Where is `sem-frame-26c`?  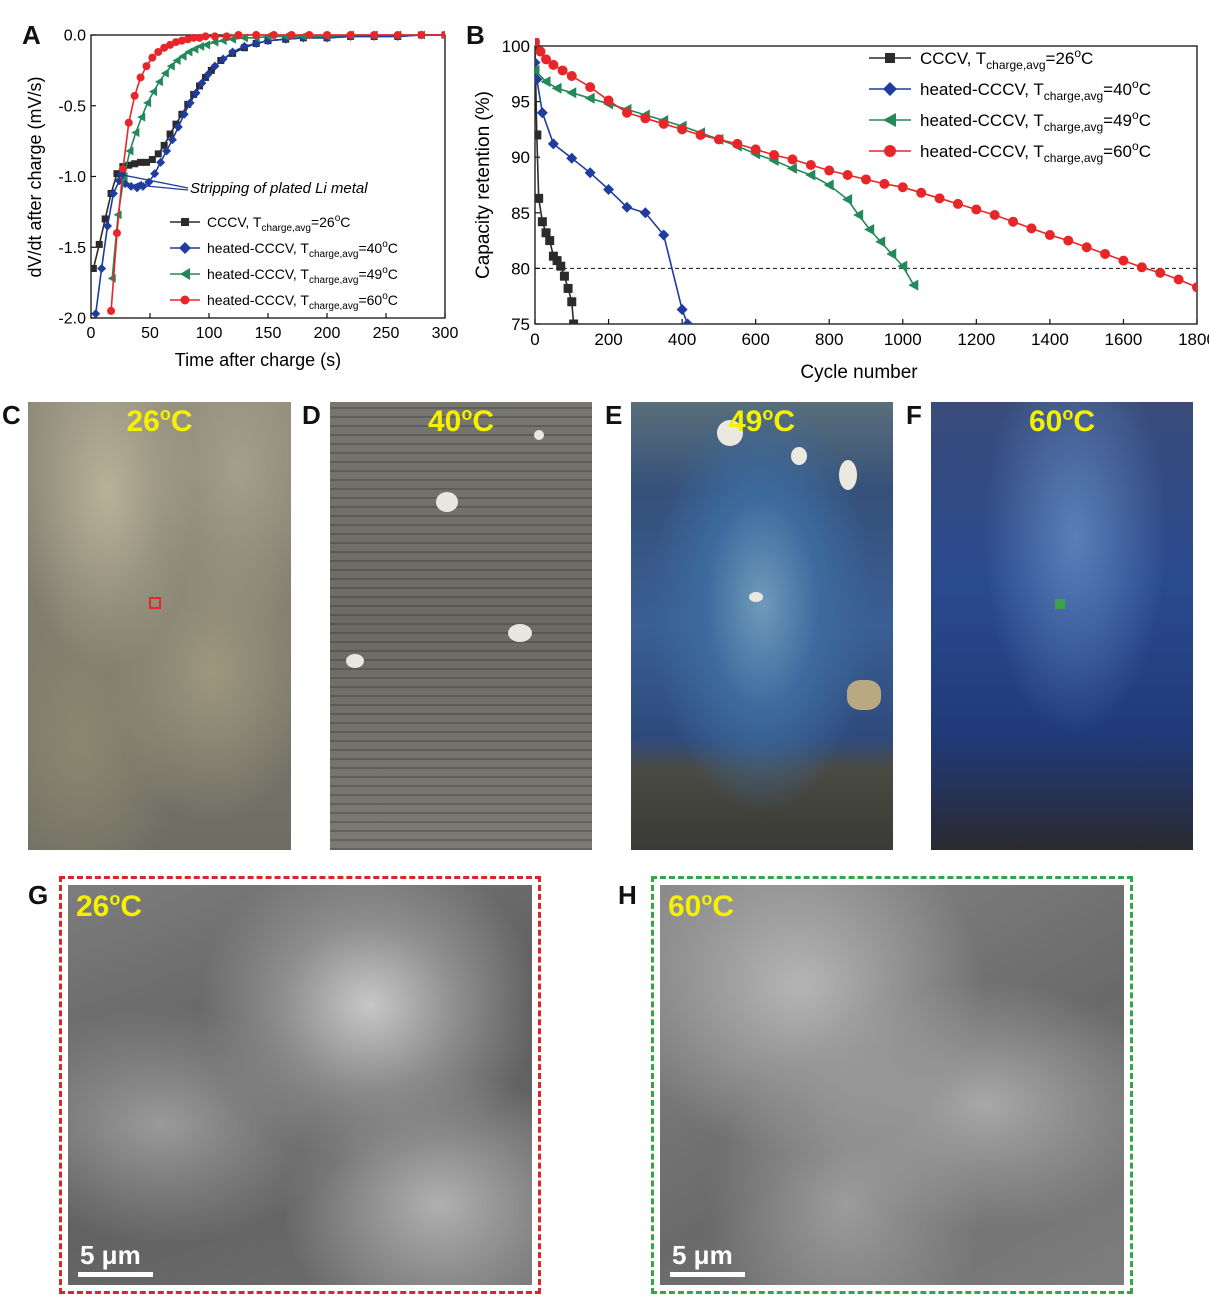
sem-frame-26c is located at coordinates (300, 1085).